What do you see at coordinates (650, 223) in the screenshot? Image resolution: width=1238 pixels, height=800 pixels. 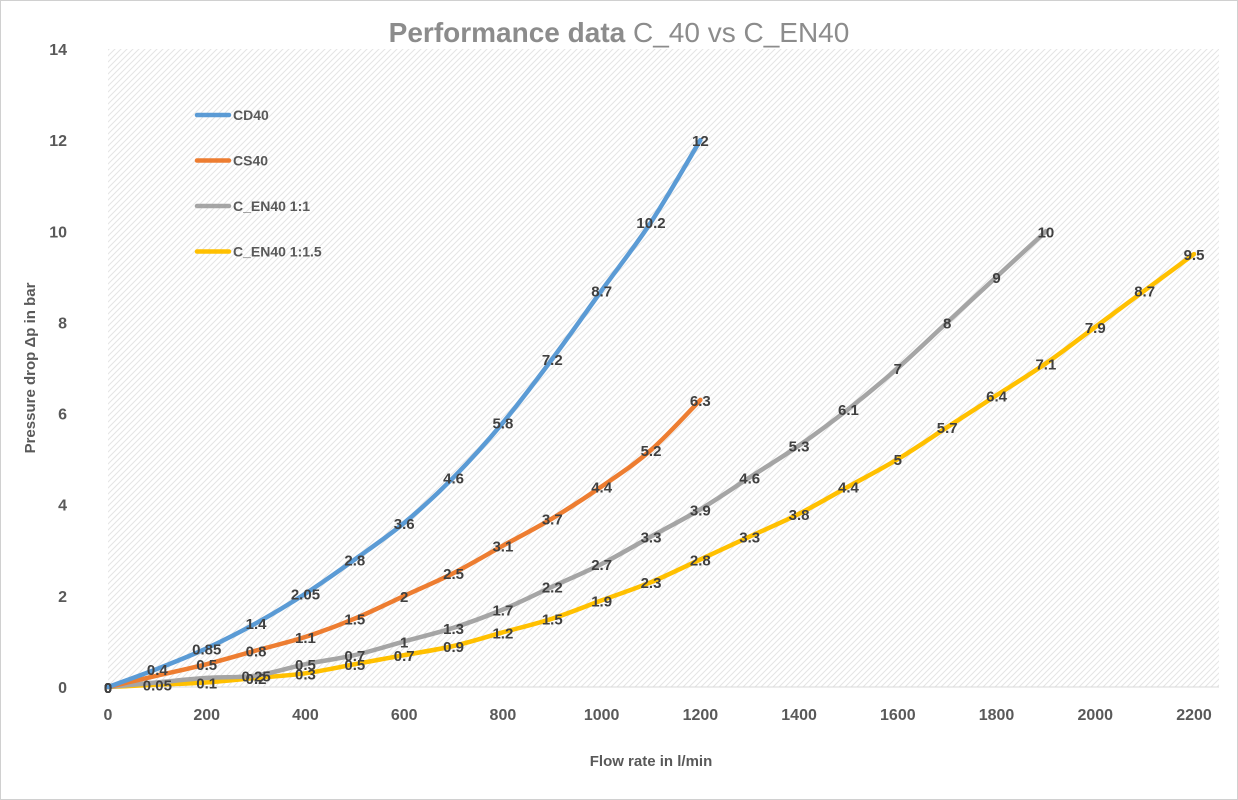 I see `data-label: 10.2` at bounding box center [650, 223].